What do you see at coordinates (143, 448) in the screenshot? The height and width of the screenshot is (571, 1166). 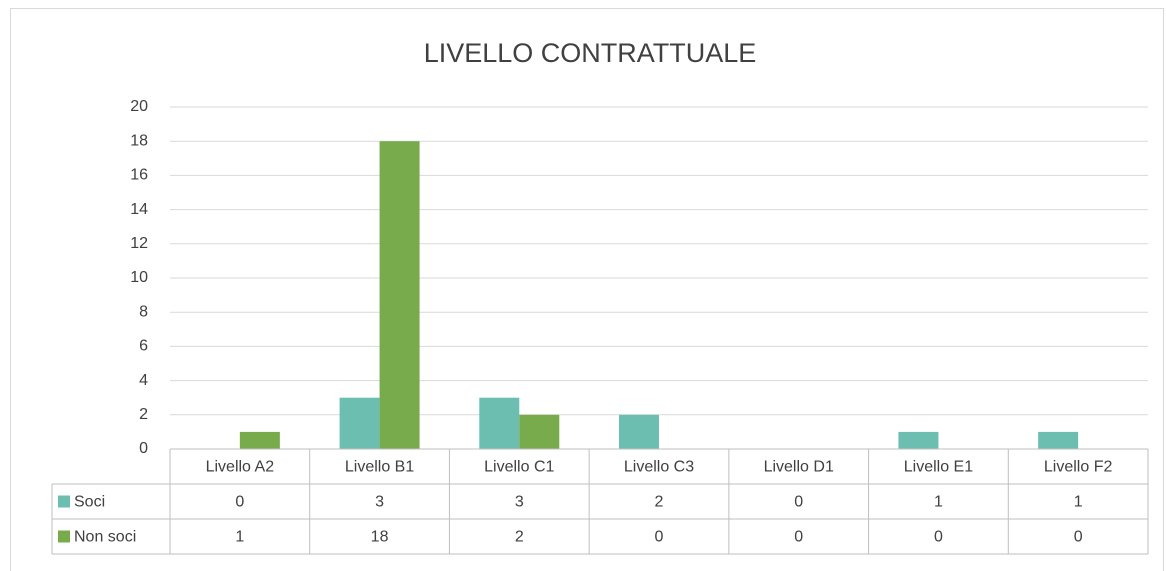 I see `y-tick-label: 0` at bounding box center [143, 448].